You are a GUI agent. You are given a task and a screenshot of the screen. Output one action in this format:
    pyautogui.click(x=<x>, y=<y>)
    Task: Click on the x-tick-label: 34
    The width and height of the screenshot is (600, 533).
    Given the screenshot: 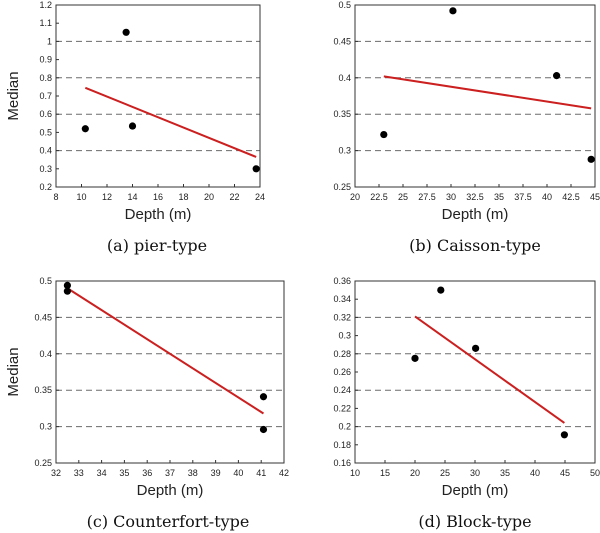 What is the action you would take?
    pyautogui.click(x=102, y=473)
    